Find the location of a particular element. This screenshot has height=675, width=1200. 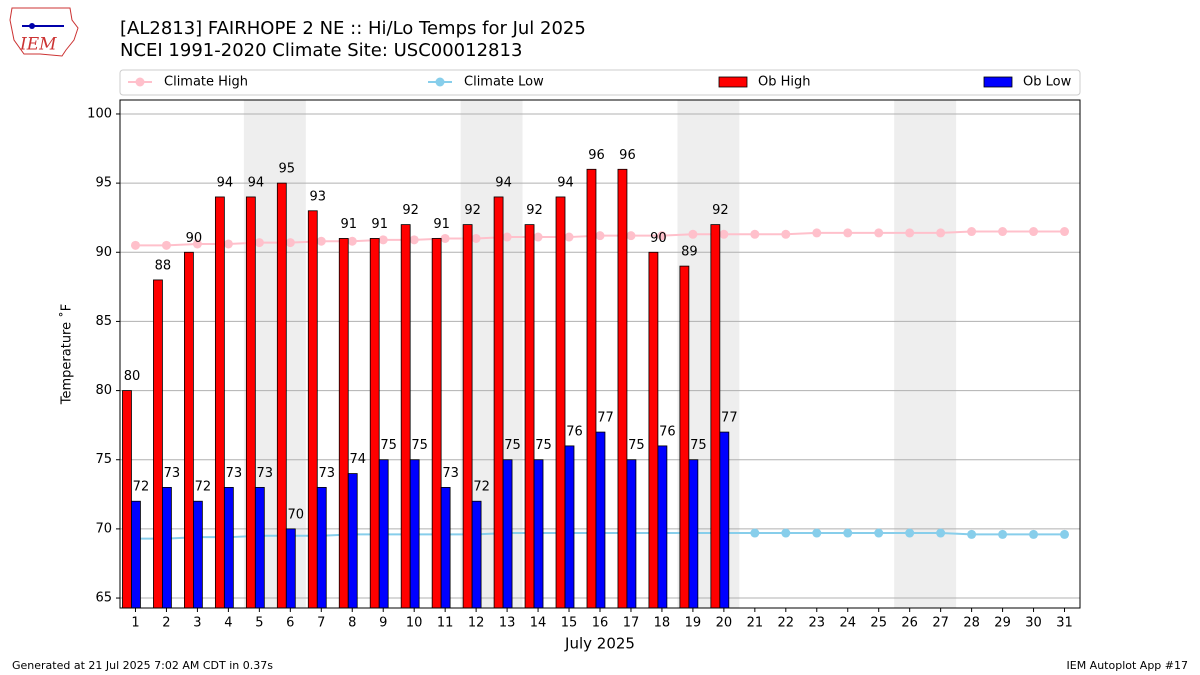

x-tick-label: 4 is located at coordinates (228, 623).